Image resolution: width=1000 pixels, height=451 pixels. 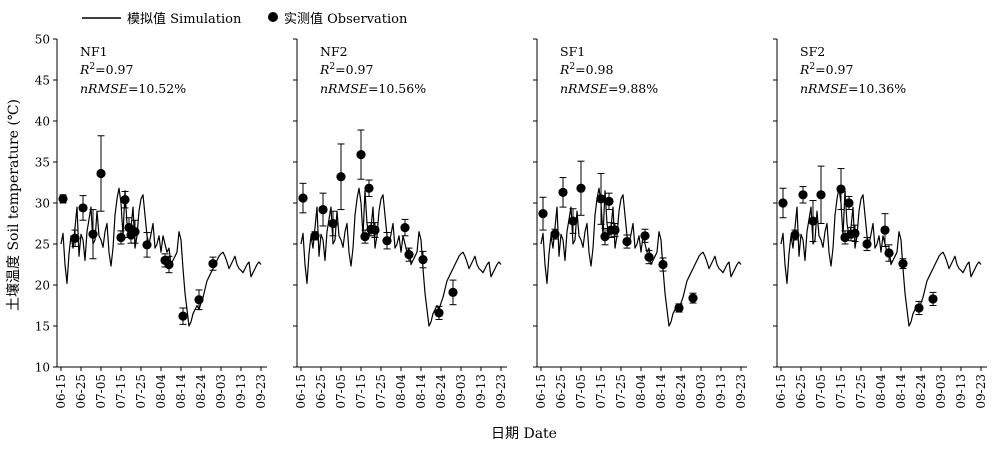 I want to click on nrmse-label: nRMSE=10.52%, so click(x=133, y=88).